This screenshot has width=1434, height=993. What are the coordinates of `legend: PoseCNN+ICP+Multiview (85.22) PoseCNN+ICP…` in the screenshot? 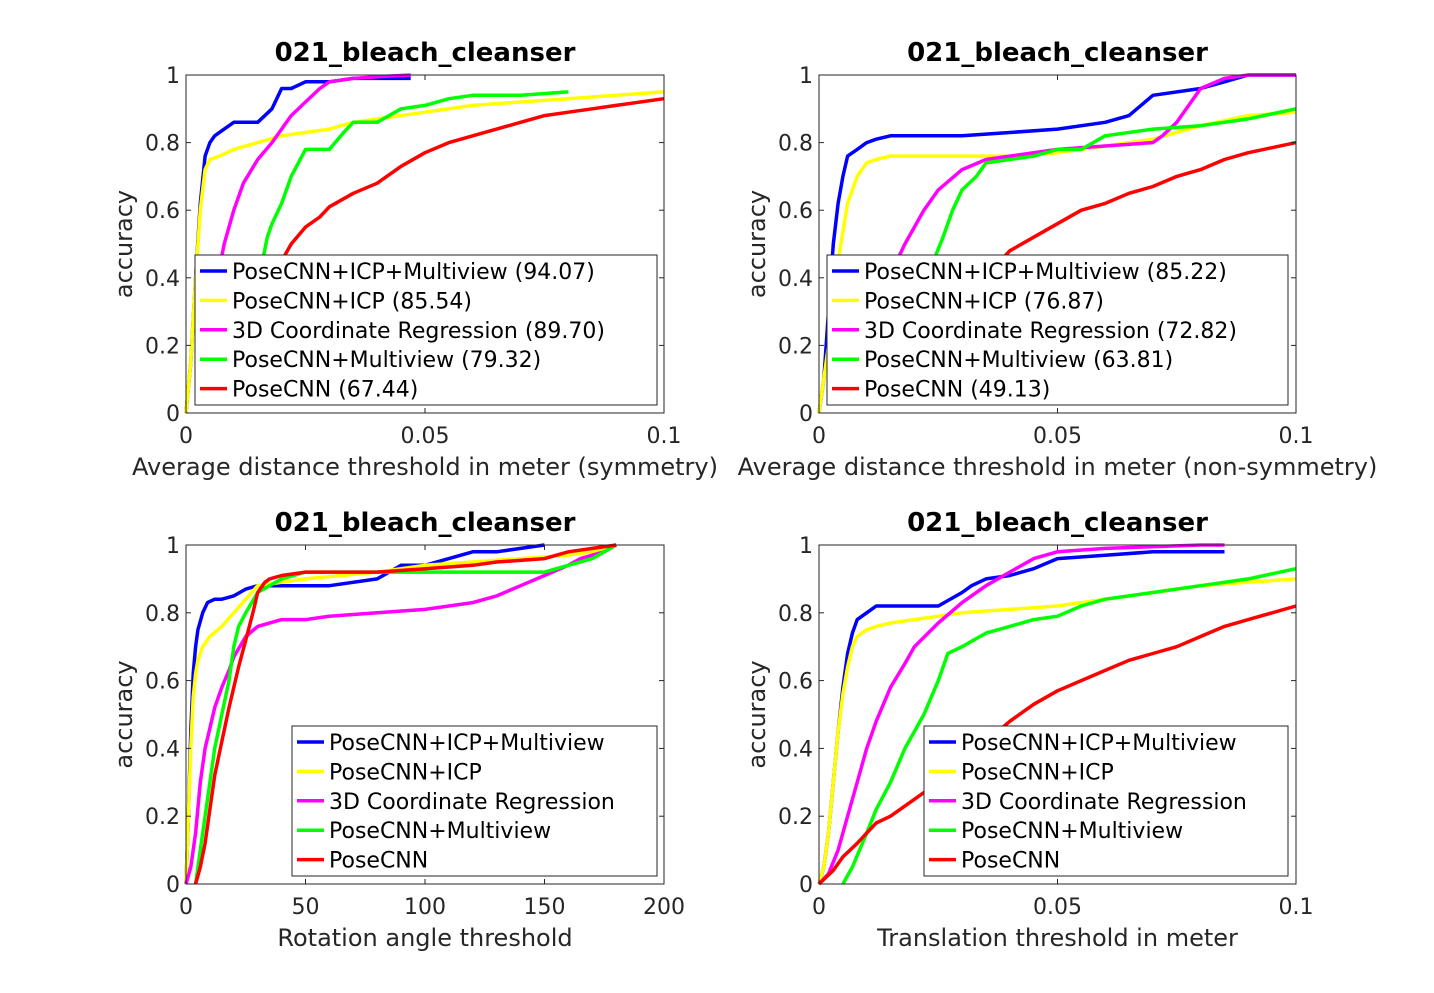 It's located at (1057, 330).